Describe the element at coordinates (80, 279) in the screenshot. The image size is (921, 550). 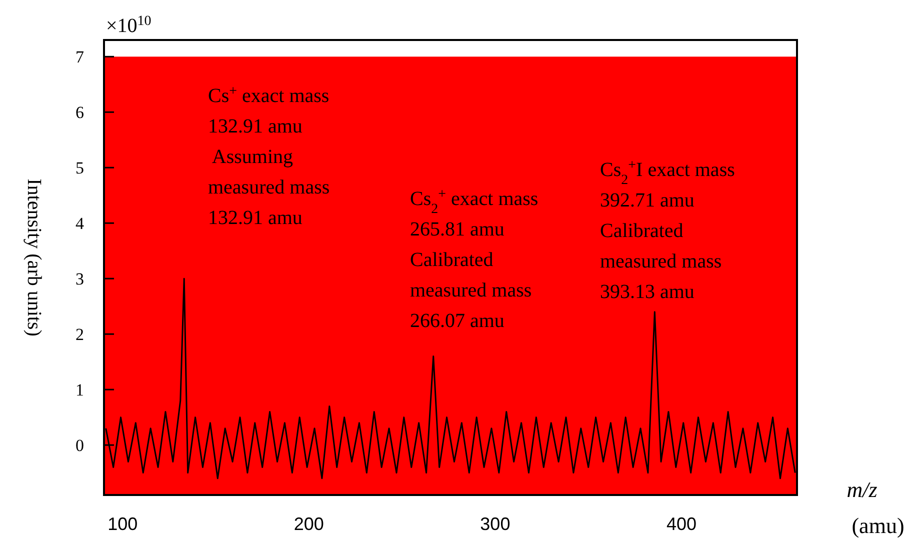
I see `y-tick-label: 3` at that location.